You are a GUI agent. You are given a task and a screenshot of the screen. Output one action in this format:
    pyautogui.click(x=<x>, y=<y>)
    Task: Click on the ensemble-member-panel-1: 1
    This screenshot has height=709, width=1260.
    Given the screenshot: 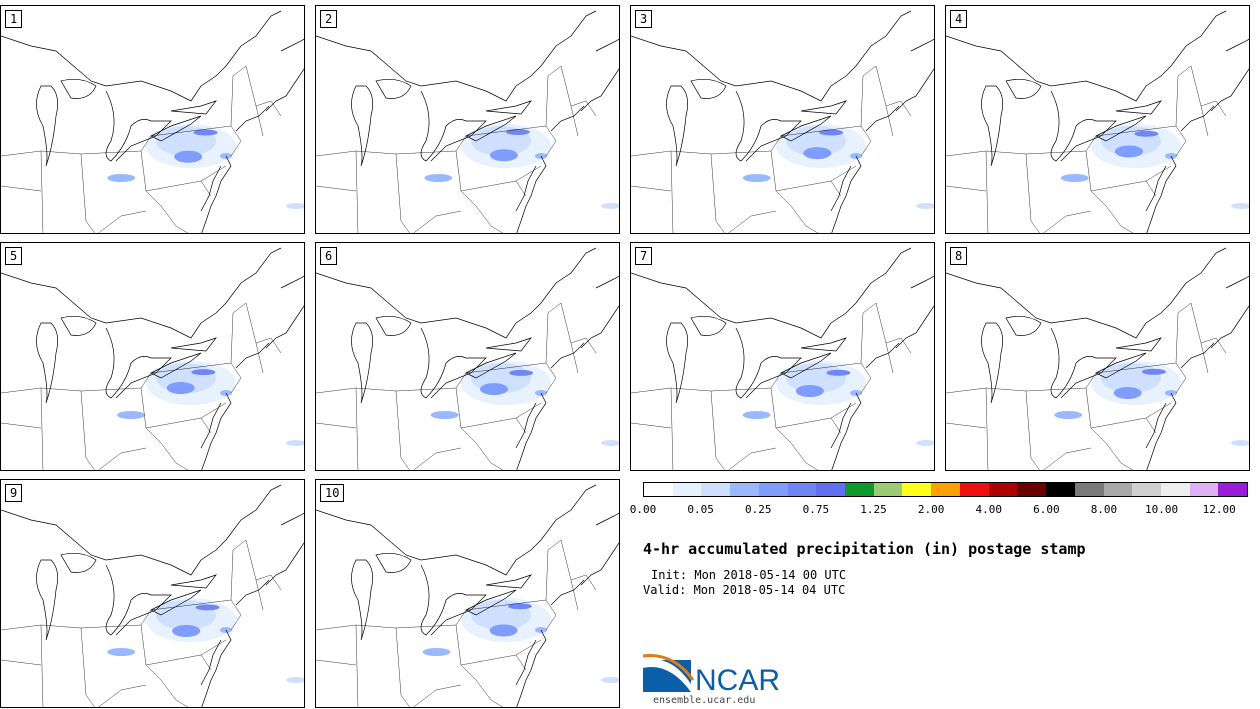 What is the action you would take?
    pyautogui.click(x=152, y=119)
    